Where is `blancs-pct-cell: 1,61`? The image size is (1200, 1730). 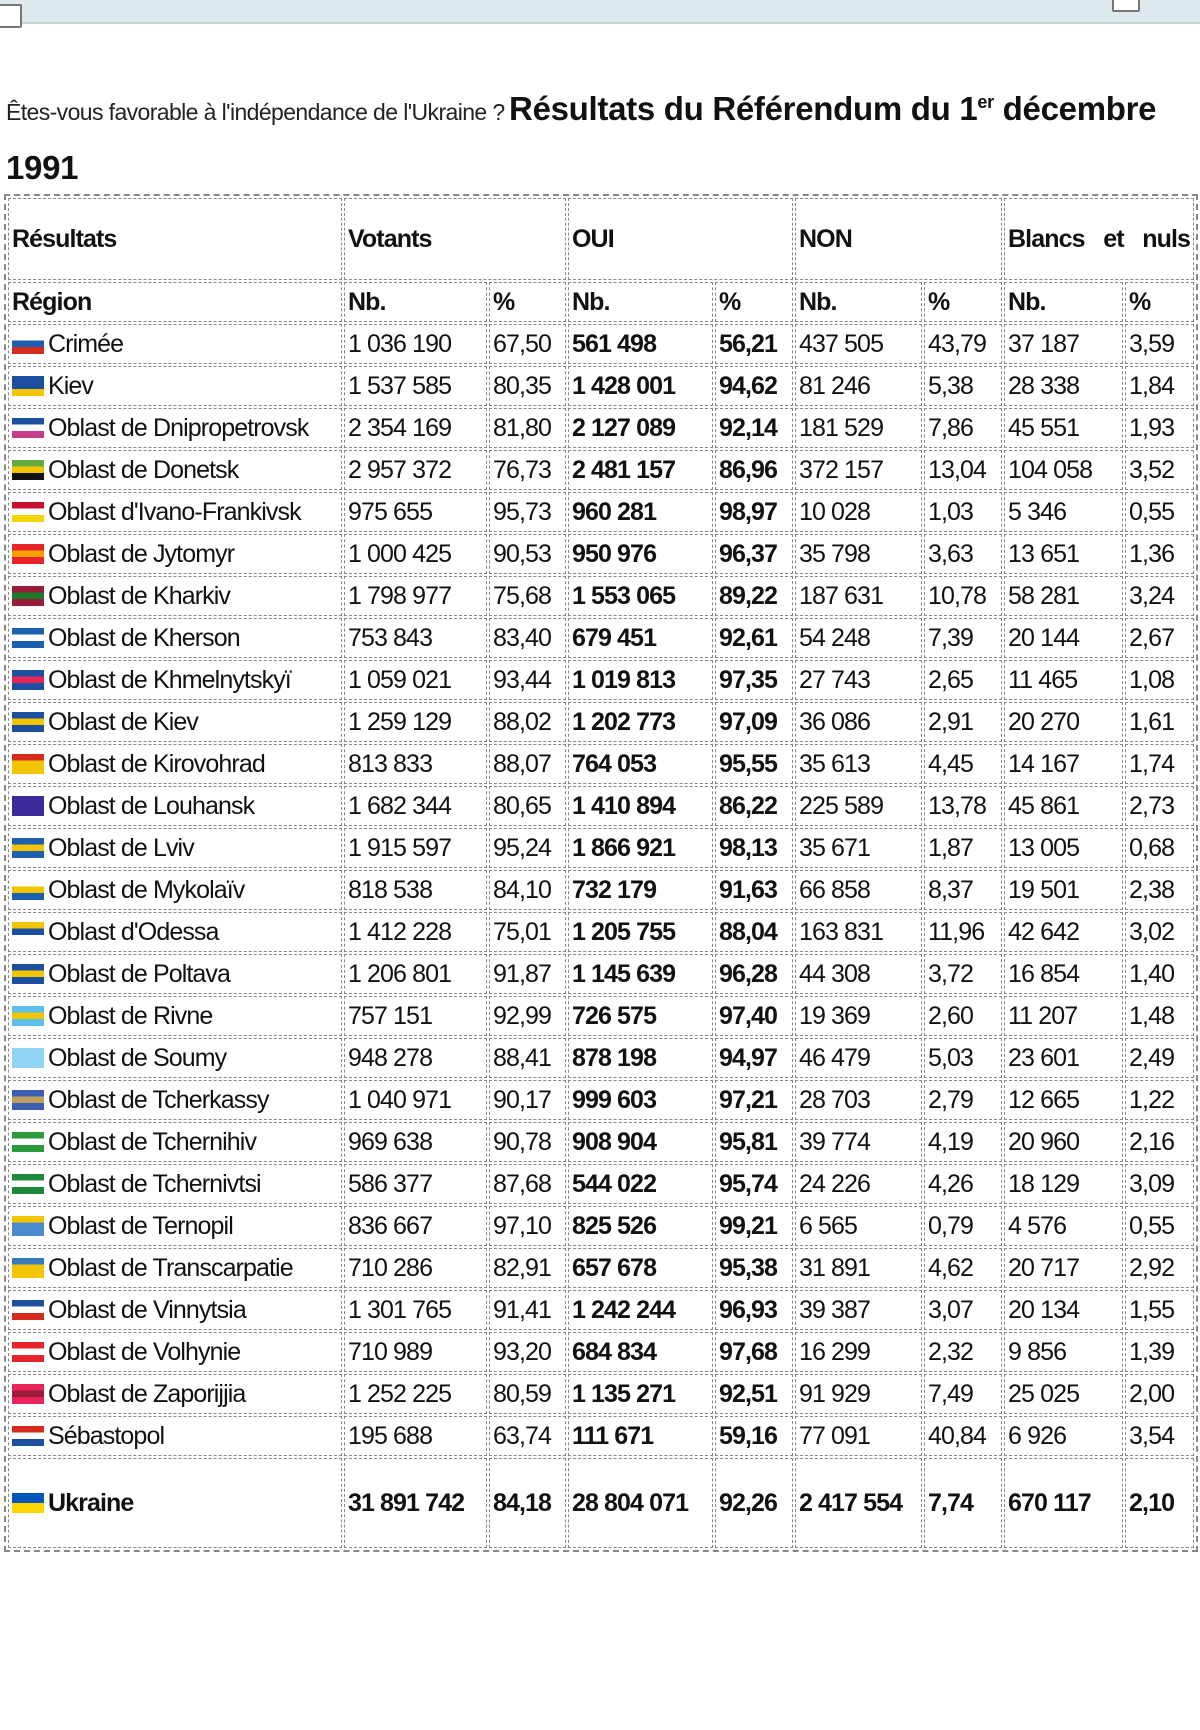
blancs-pct-cell: 1,61 is located at coordinates (1160, 722).